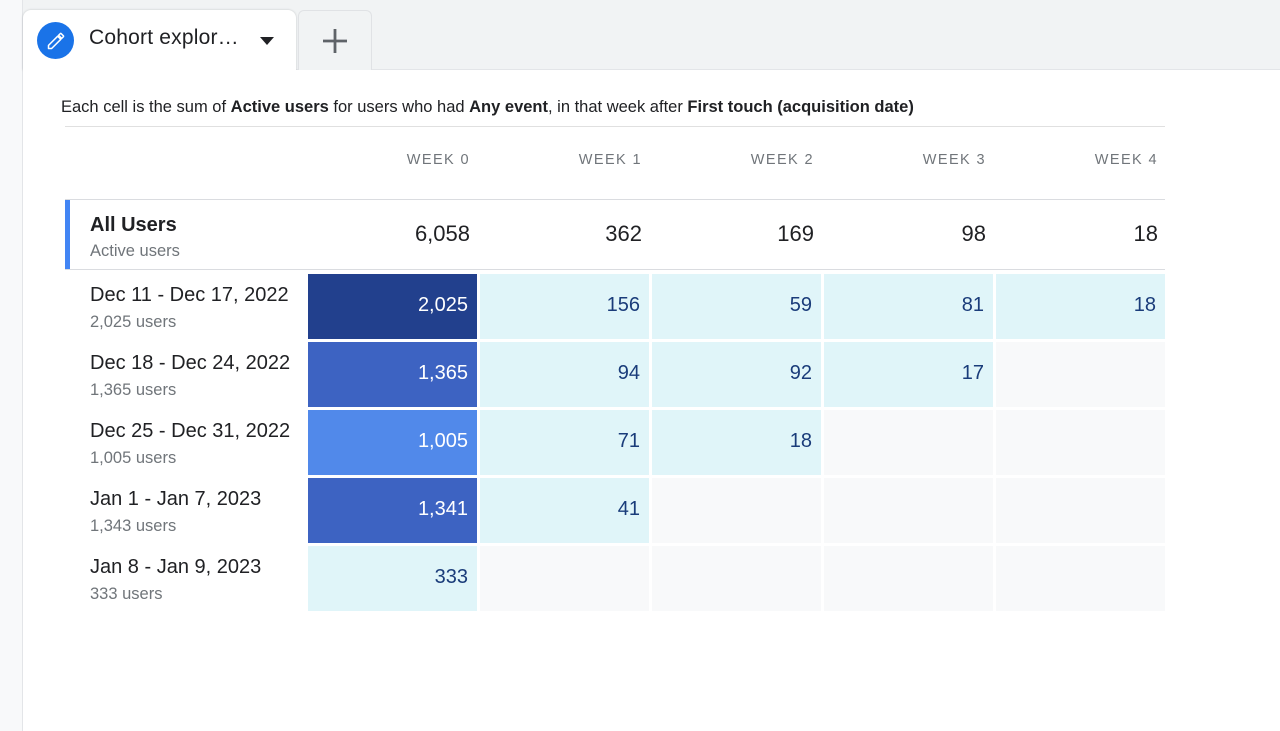 The height and width of the screenshot is (731, 1280). I want to click on cohort-label: Jan 8 - Jan 9, 2023, so click(176, 567).